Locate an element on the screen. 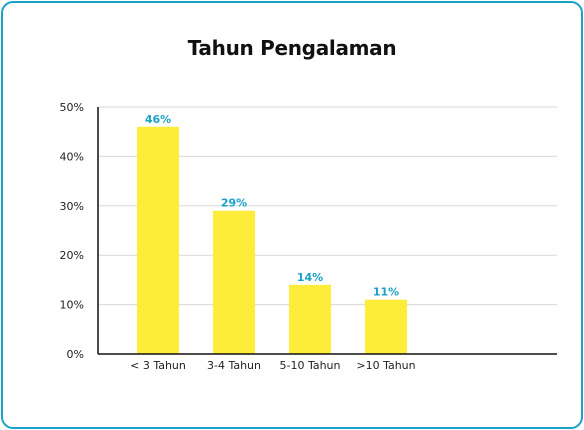 This screenshot has width=584, height=430. y-tick-label: 20% is located at coordinates (72, 255).